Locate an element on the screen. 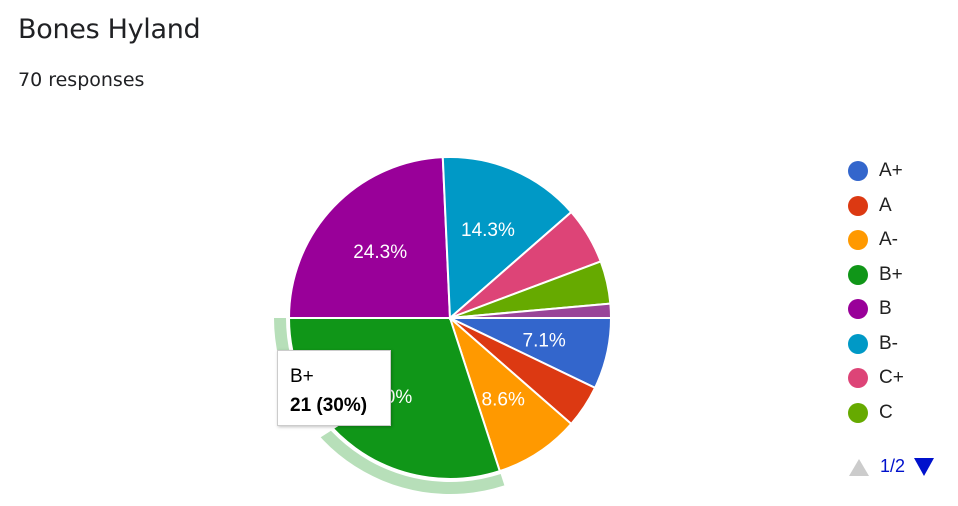 This screenshot has width=958, height=506. legend-pager: 1/2 is located at coordinates (891, 466).